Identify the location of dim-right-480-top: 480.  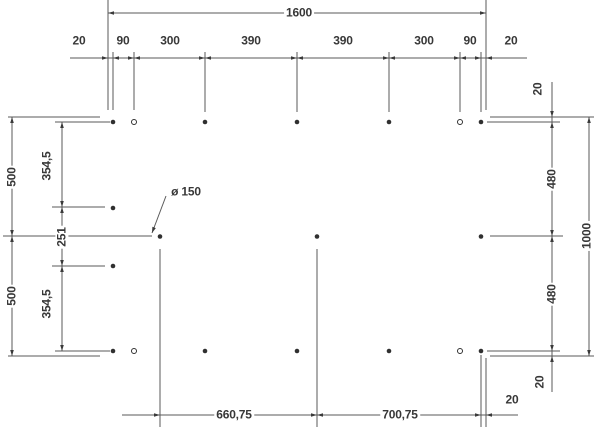
(551, 179).